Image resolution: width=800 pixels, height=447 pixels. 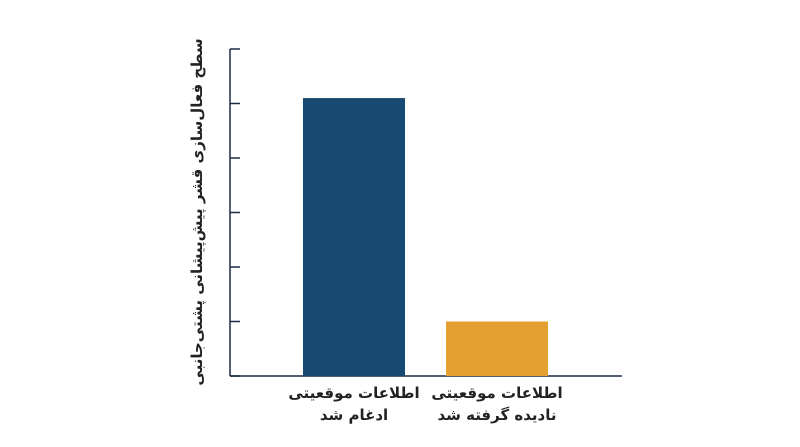 I want to click on y-axis-label: سطح فعال‌سازی قشر پیش‌پیشانی پشتی‌جانبی, so click(x=197, y=212).